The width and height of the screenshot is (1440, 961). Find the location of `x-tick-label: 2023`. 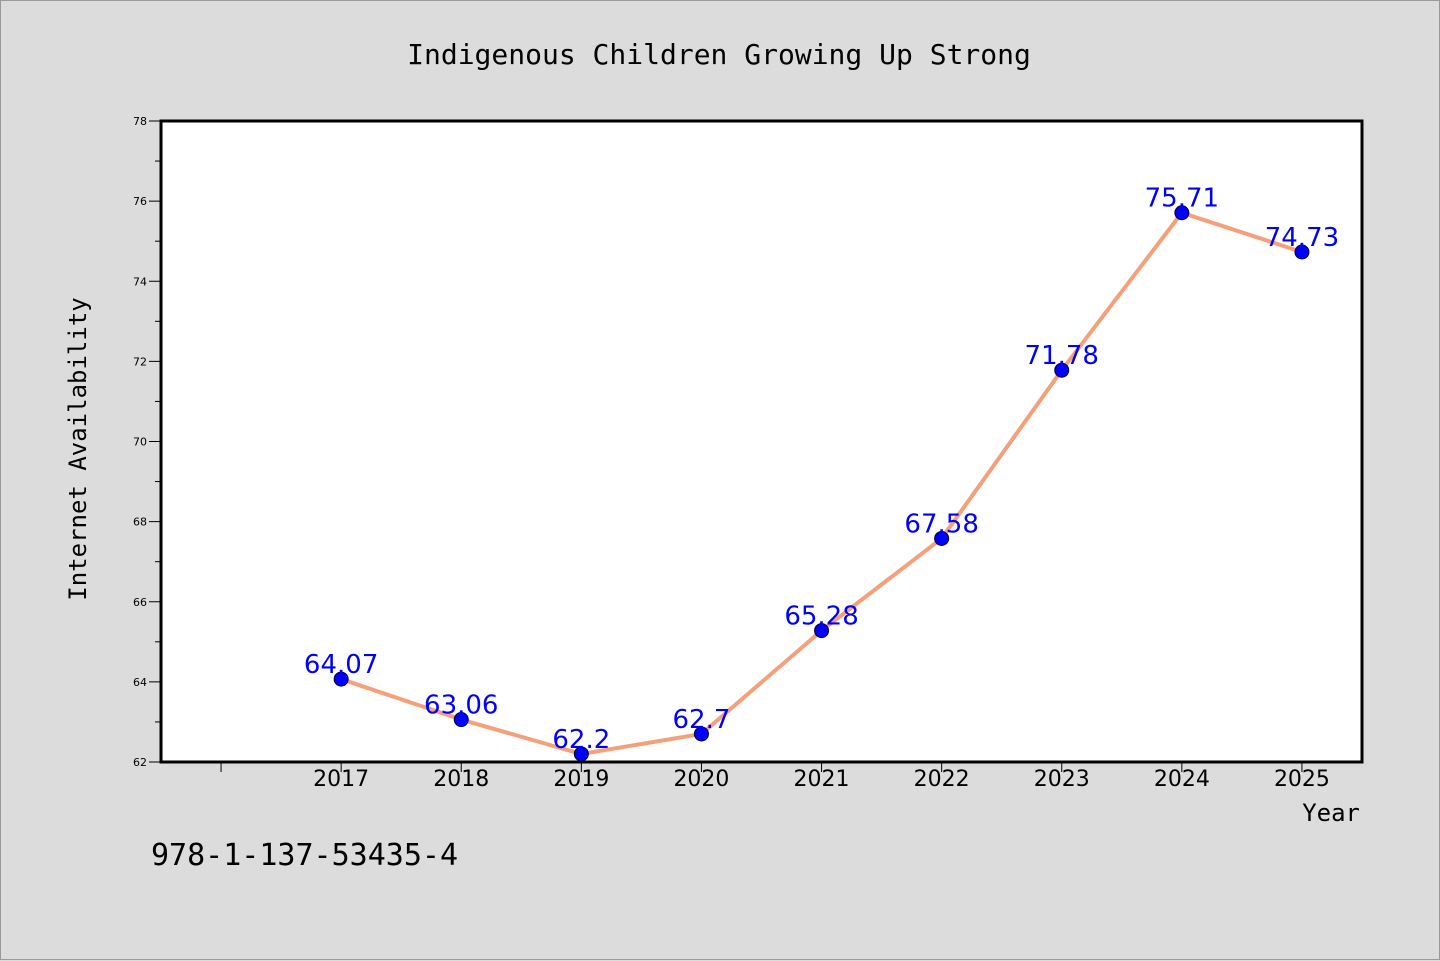

x-tick-label: 2023 is located at coordinates (1062, 779).